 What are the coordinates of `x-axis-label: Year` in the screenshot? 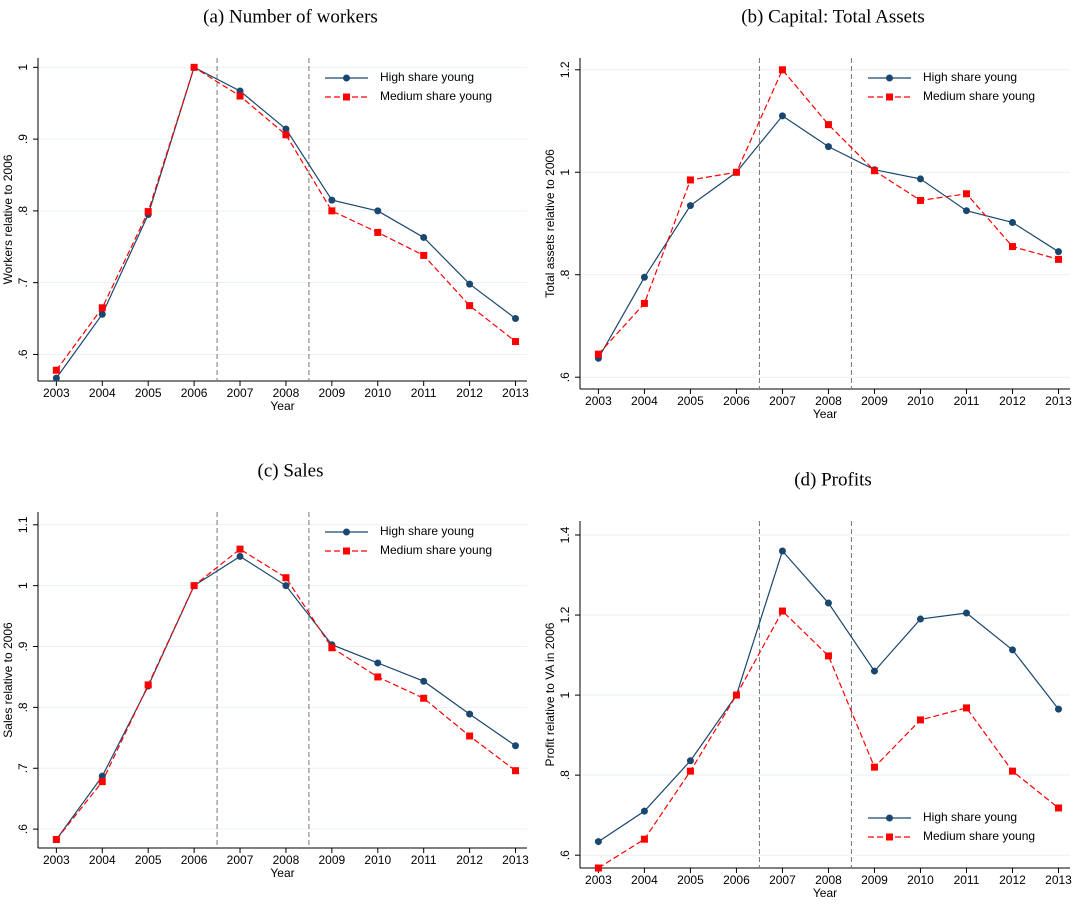 It's located at (282, 873).